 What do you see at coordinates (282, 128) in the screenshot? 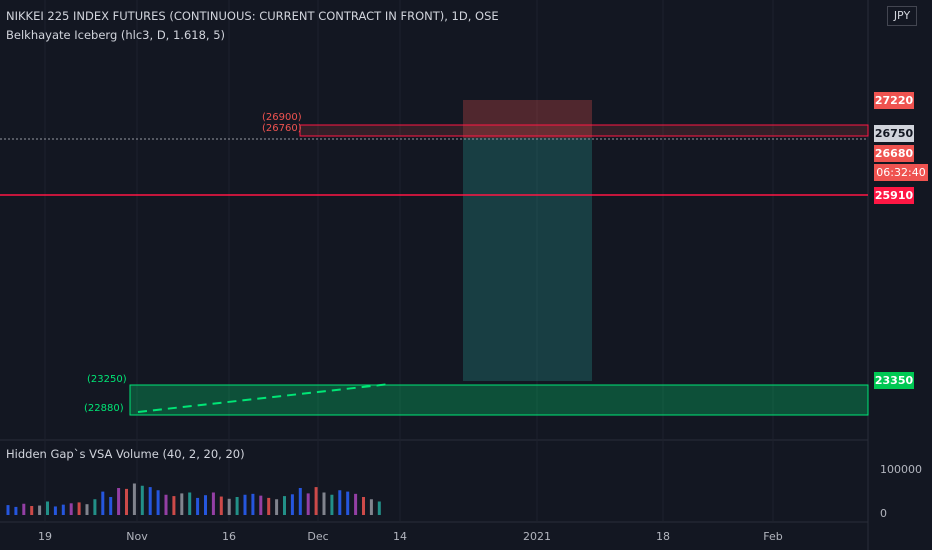
I see `annotation-26760: (26760)` at bounding box center [282, 128].